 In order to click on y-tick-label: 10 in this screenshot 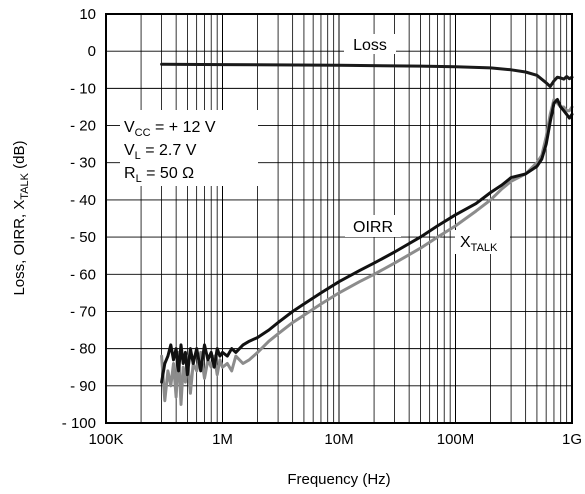, I will do `click(87, 14)`.